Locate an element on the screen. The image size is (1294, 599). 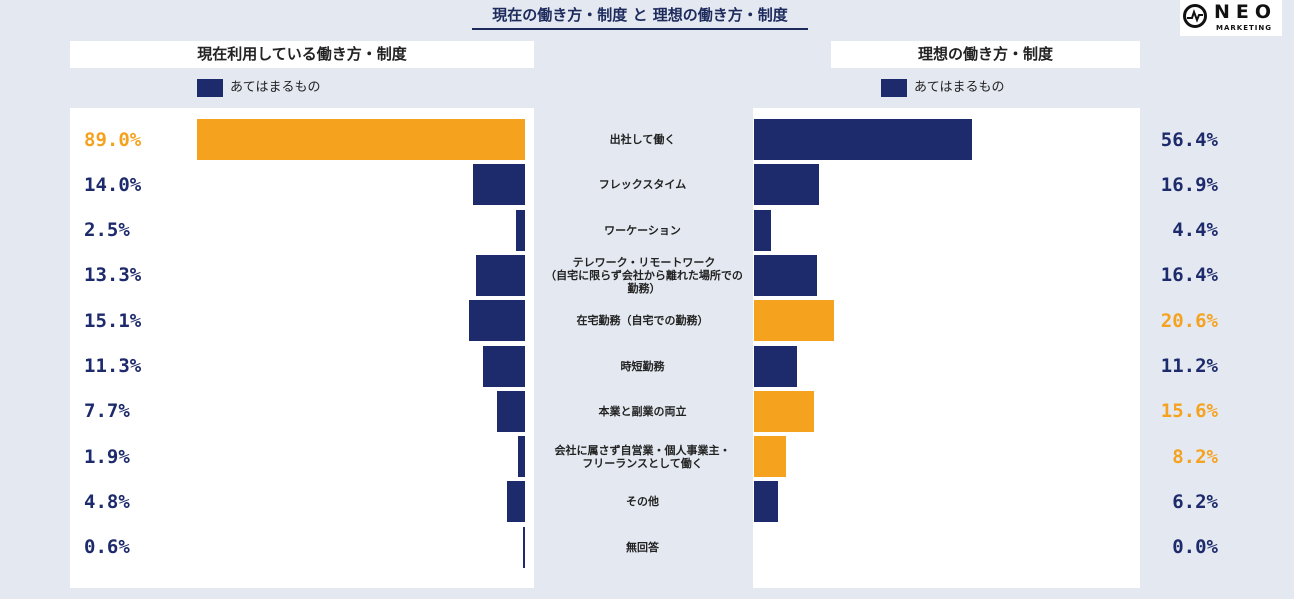
right-value-label: 20.6% is located at coordinates (1189, 320).